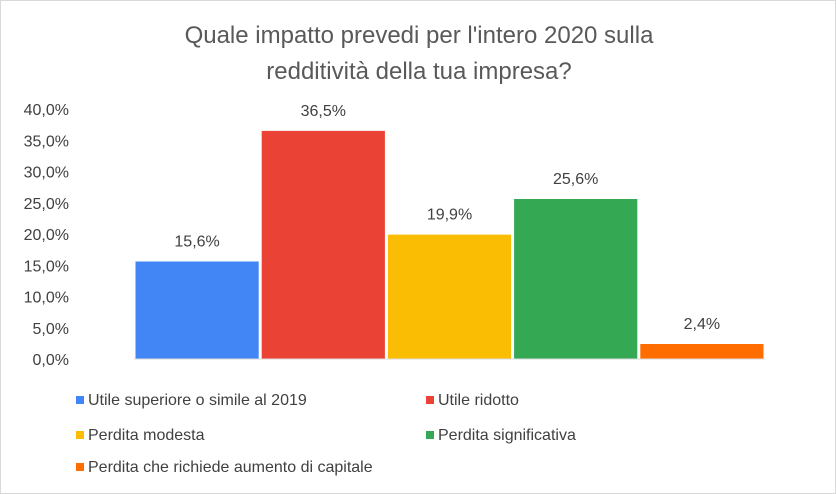 Image resolution: width=836 pixels, height=494 pixels. What do you see at coordinates (197, 400) in the screenshot?
I see `legend-label: Utile superiore o simile al 2019` at bounding box center [197, 400].